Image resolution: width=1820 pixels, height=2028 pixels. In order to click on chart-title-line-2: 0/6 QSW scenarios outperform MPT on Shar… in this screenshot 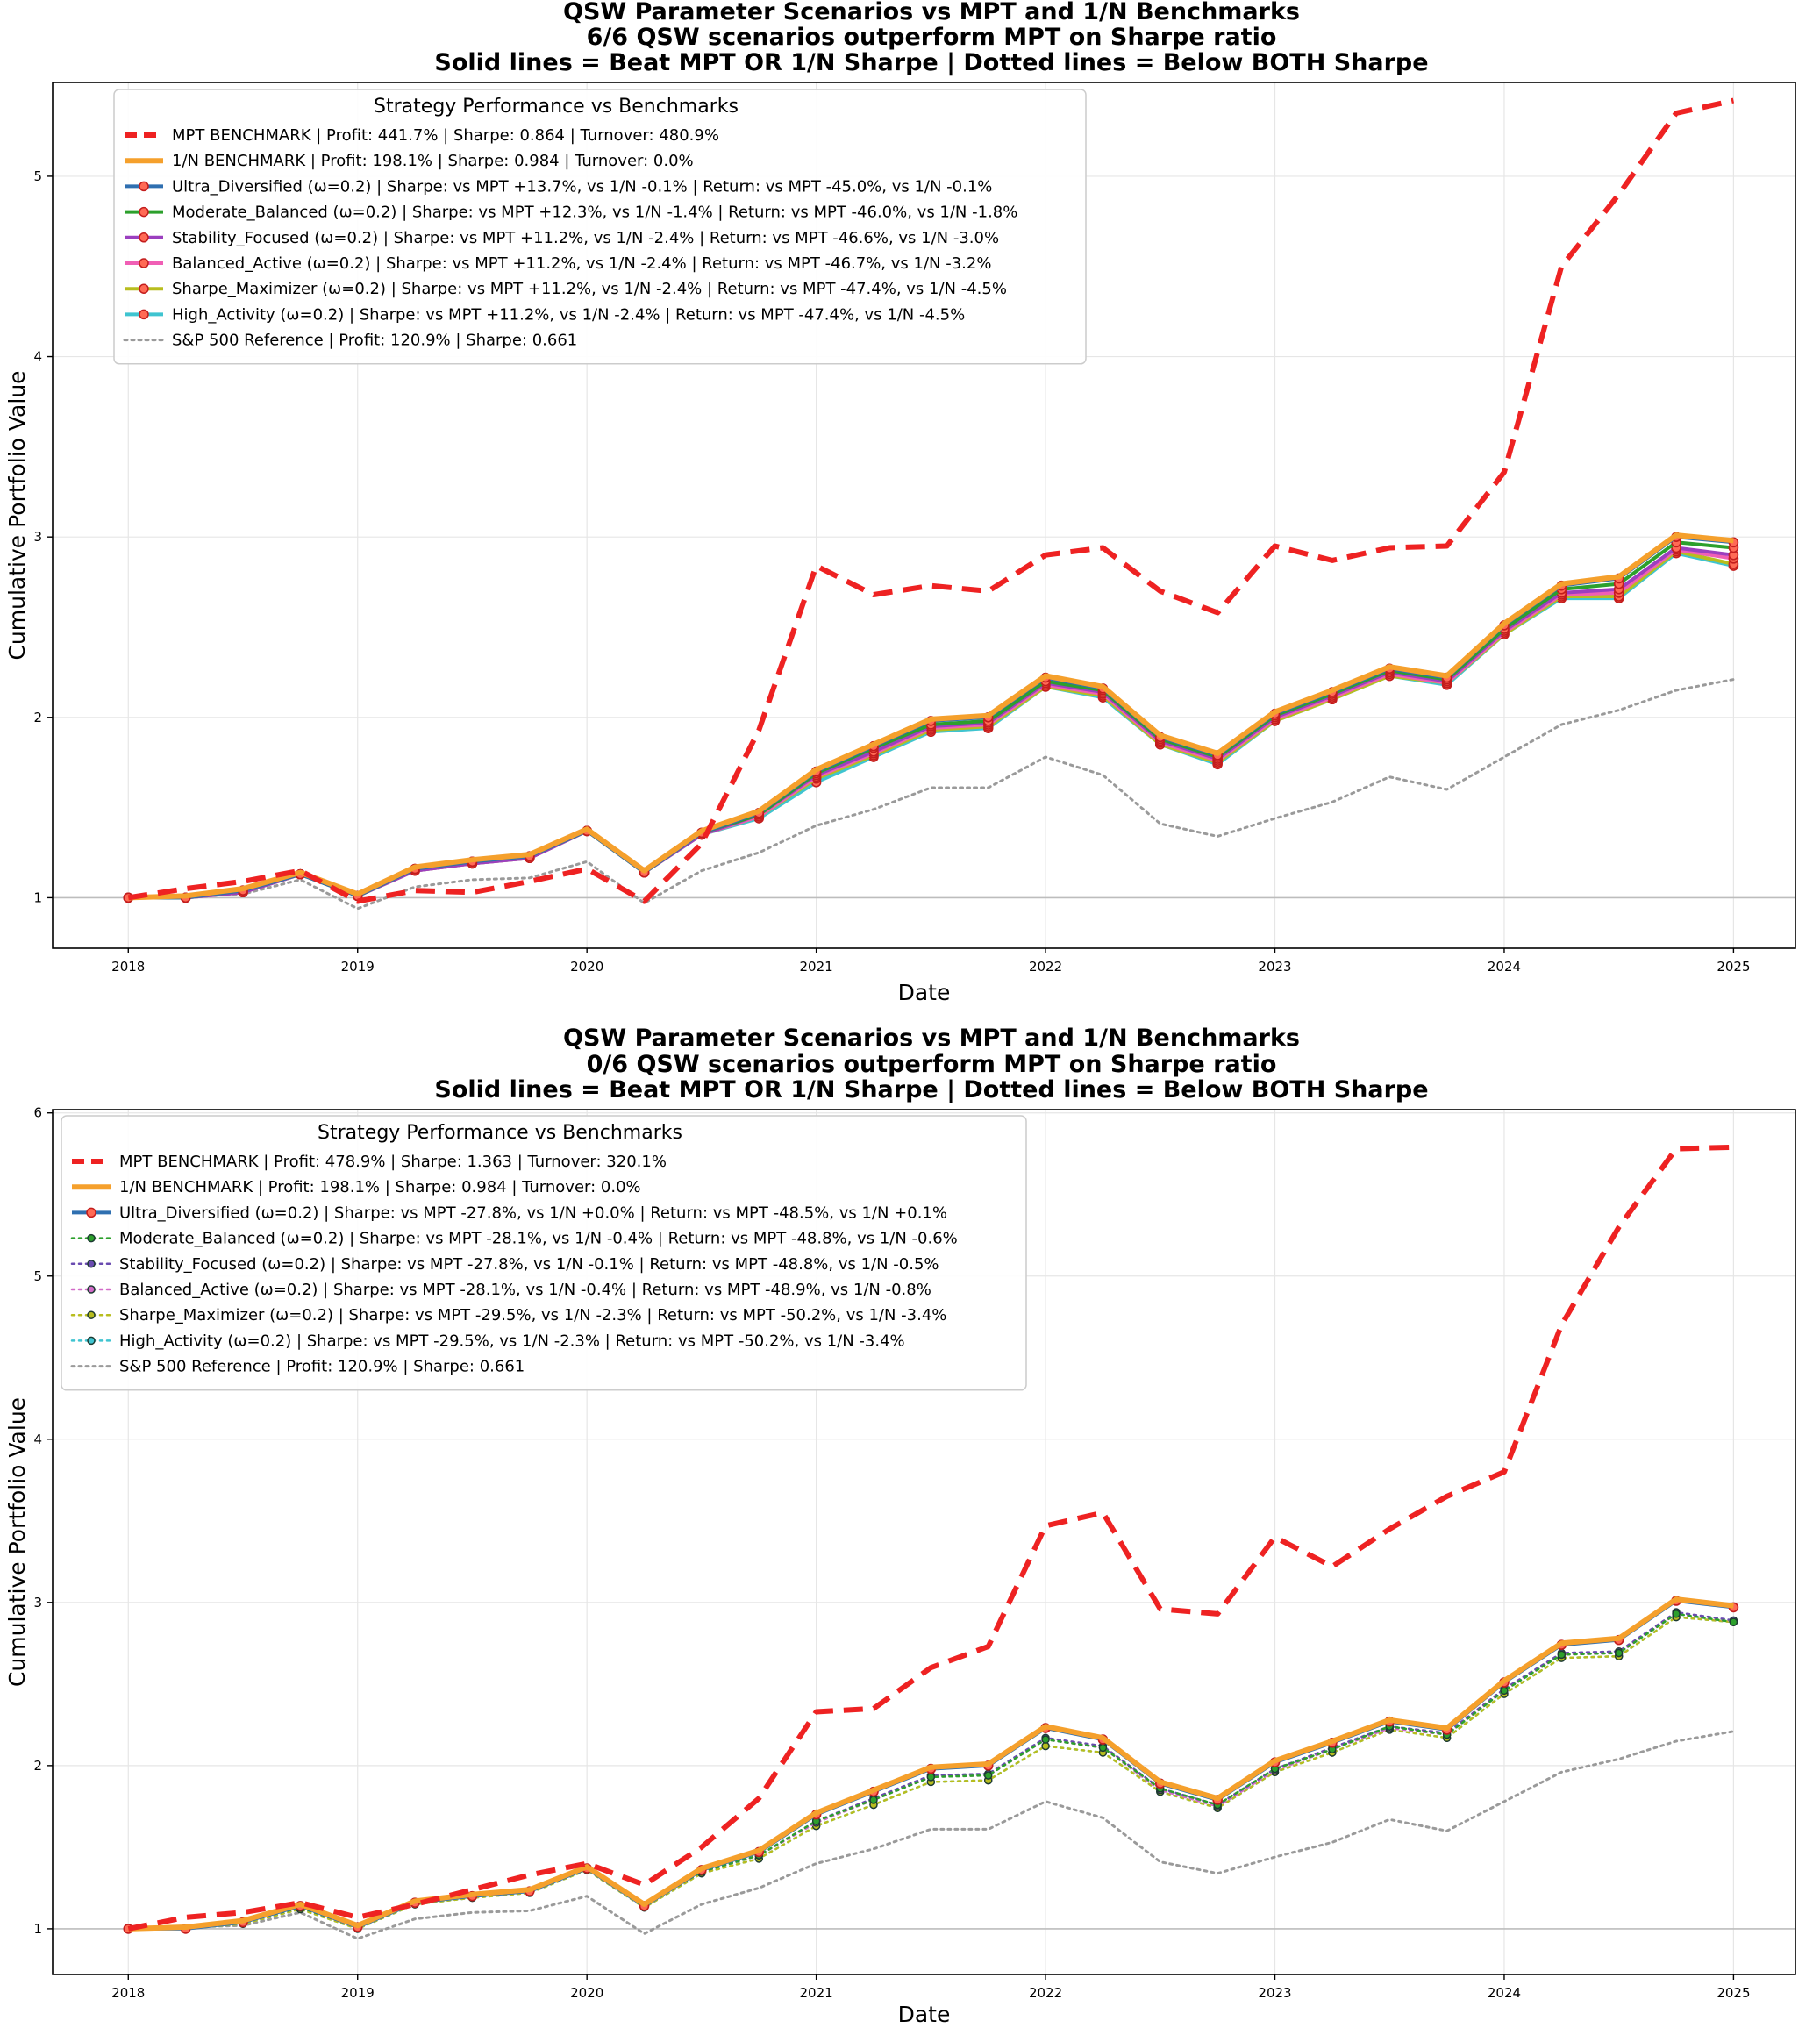, I will do `click(932, 1064)`.